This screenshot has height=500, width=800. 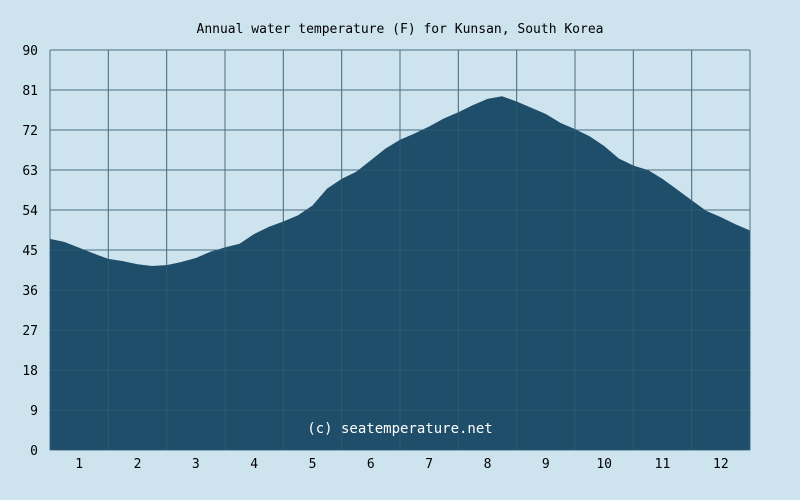 What do you see at coordinates (313, 464) in the screenshot?
I see `x-tick-label: 5` at bounding box center [313, 464].